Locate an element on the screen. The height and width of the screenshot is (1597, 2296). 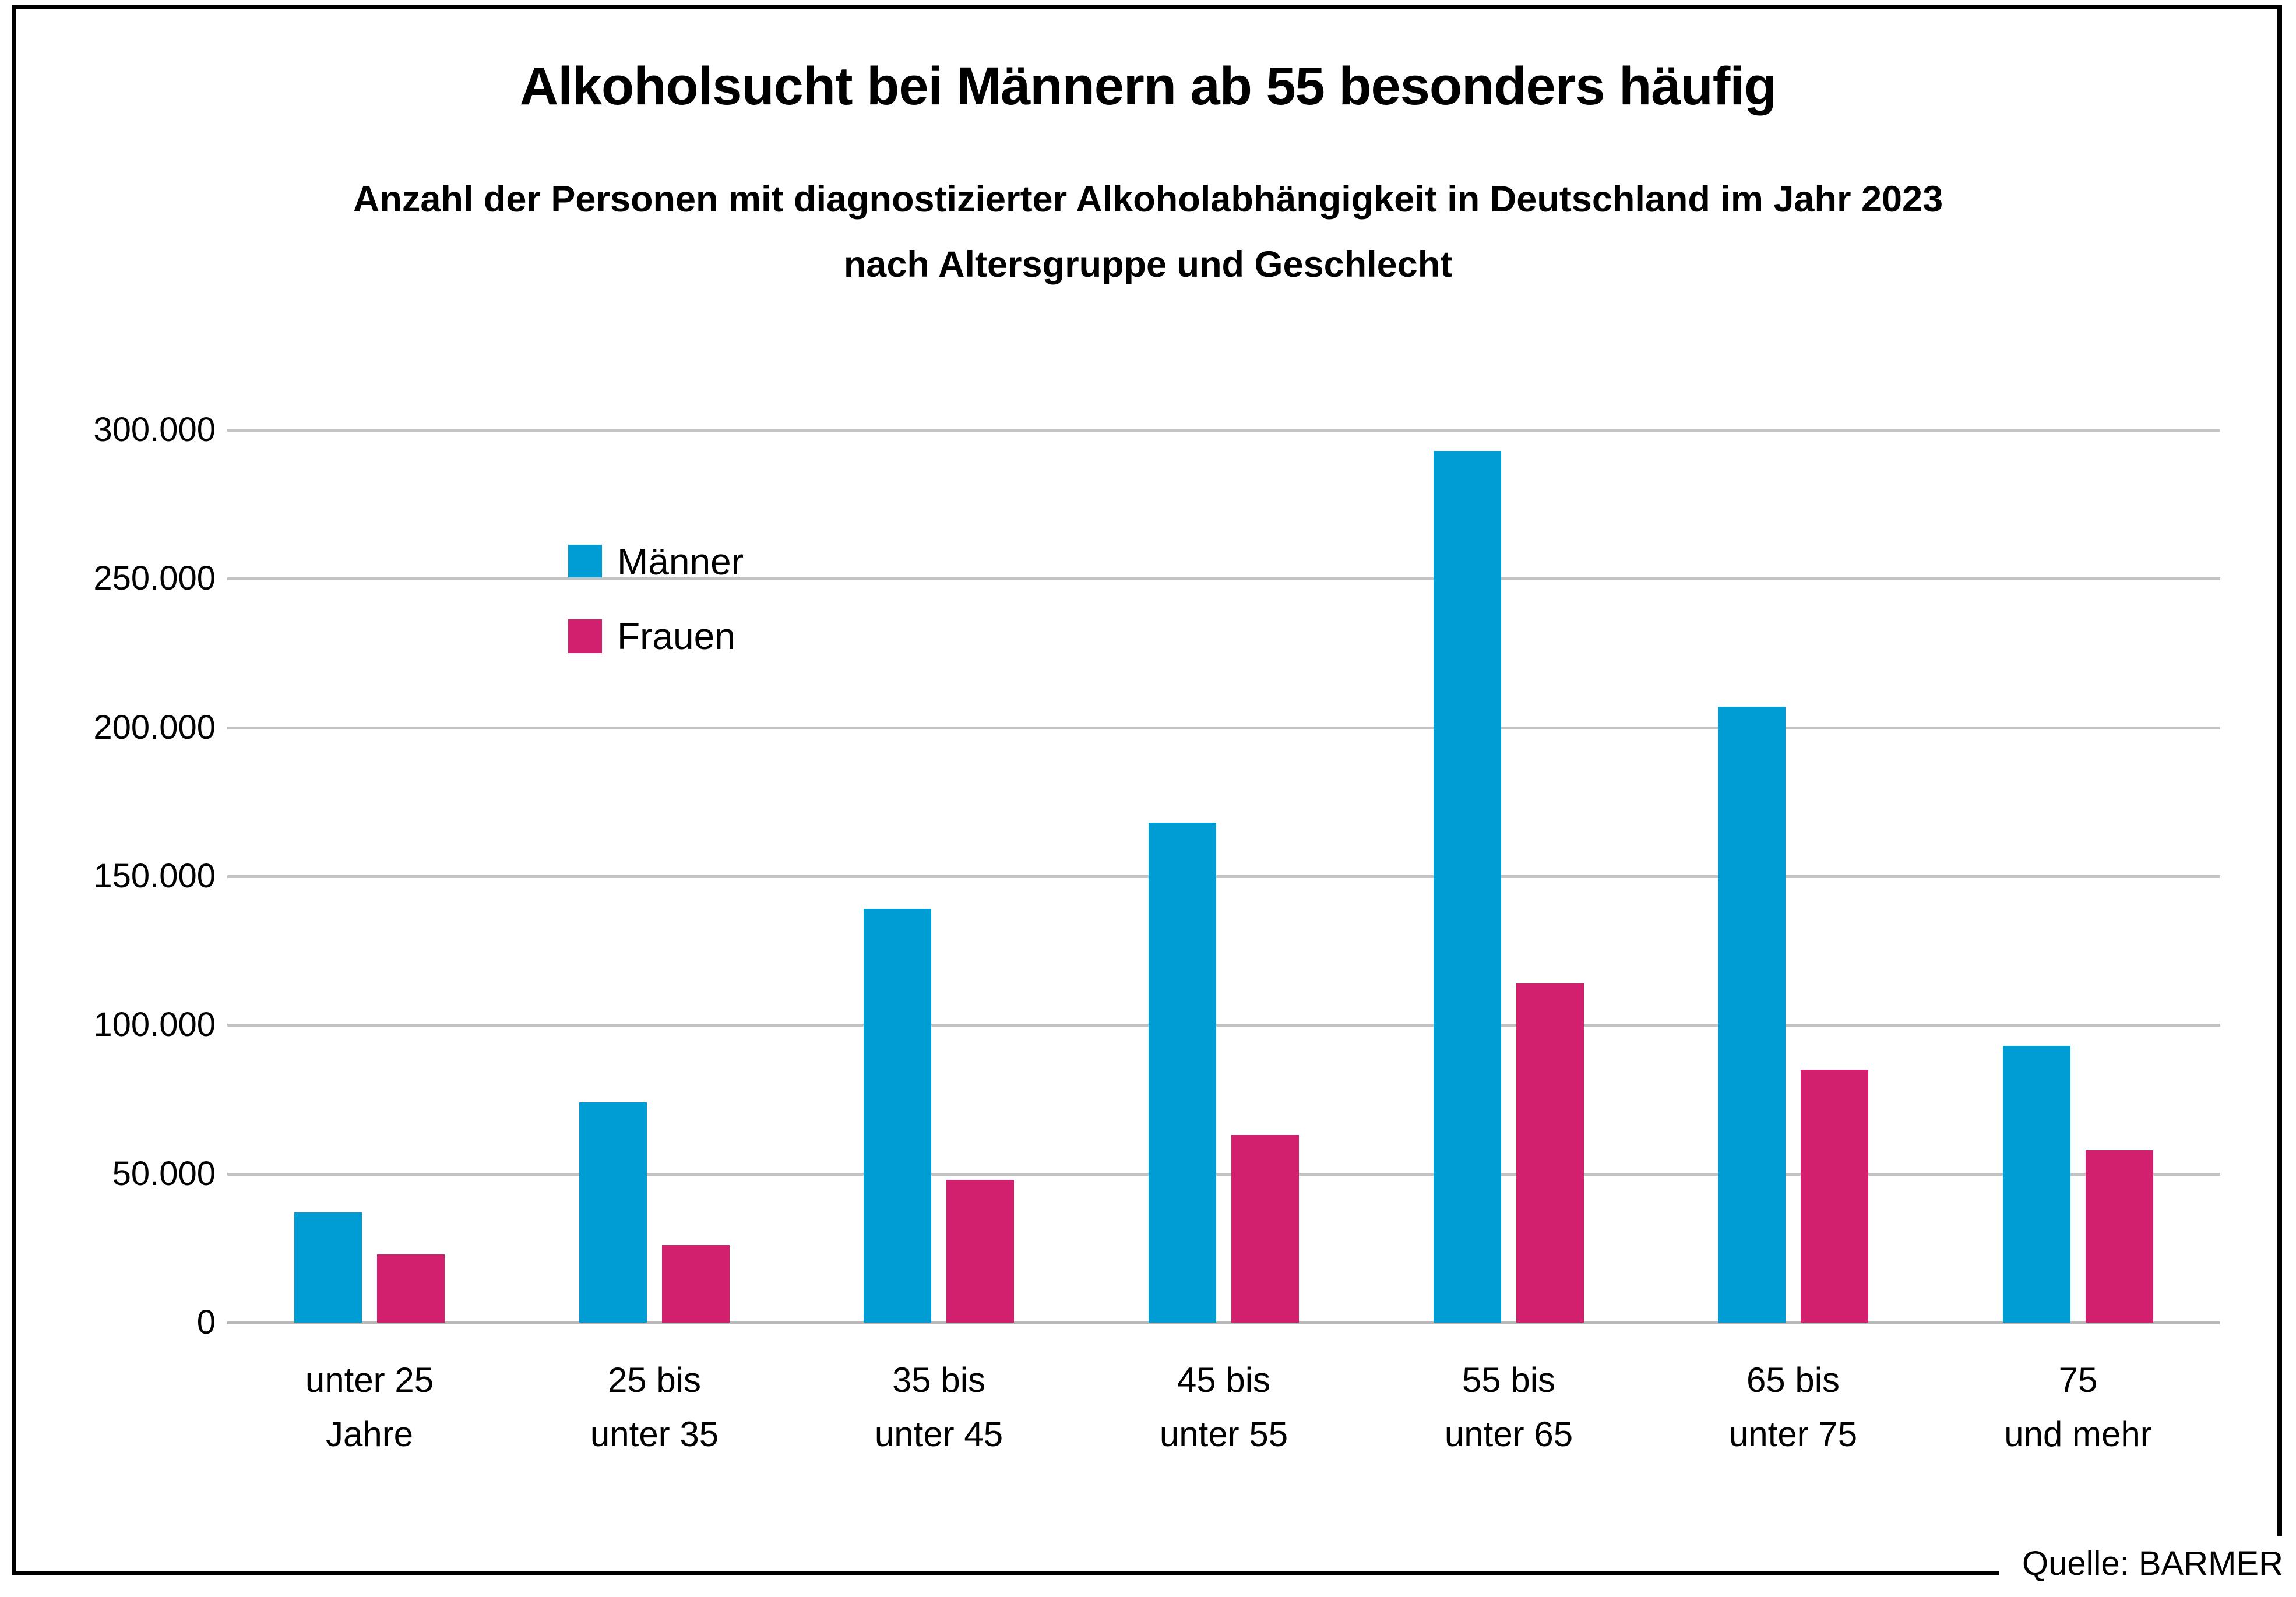
legend-label-frauen: Frauen is located at coordinates (676, 636).